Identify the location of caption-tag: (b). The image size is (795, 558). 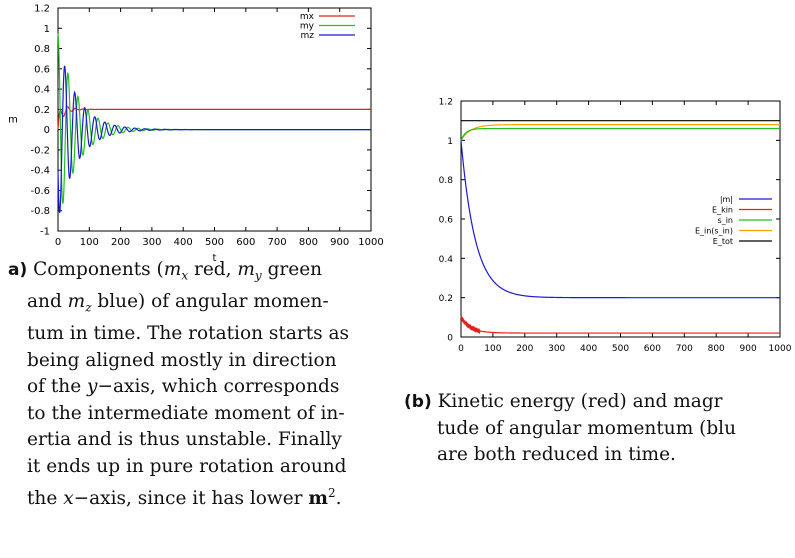
(418, 402).